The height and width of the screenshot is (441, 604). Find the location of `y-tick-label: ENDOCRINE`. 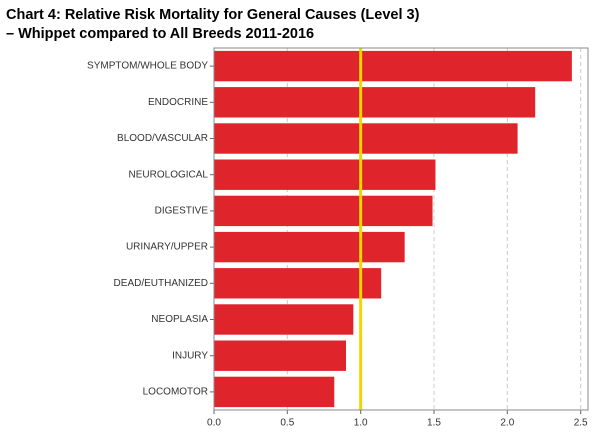

y-tick-label: ENDOCRINE is located at coordinates (178, 102).